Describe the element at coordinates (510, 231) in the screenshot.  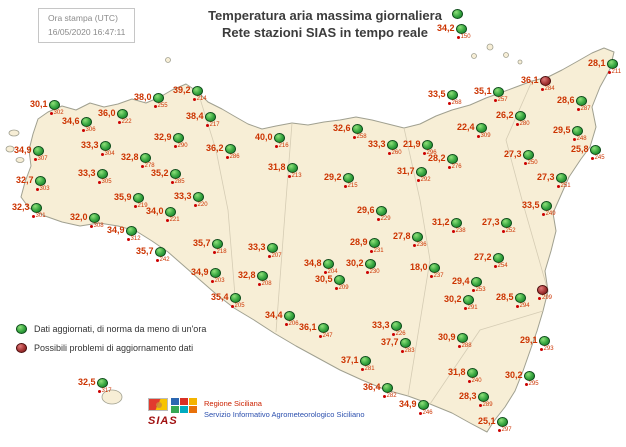
I see `station-id: 252` at that location.